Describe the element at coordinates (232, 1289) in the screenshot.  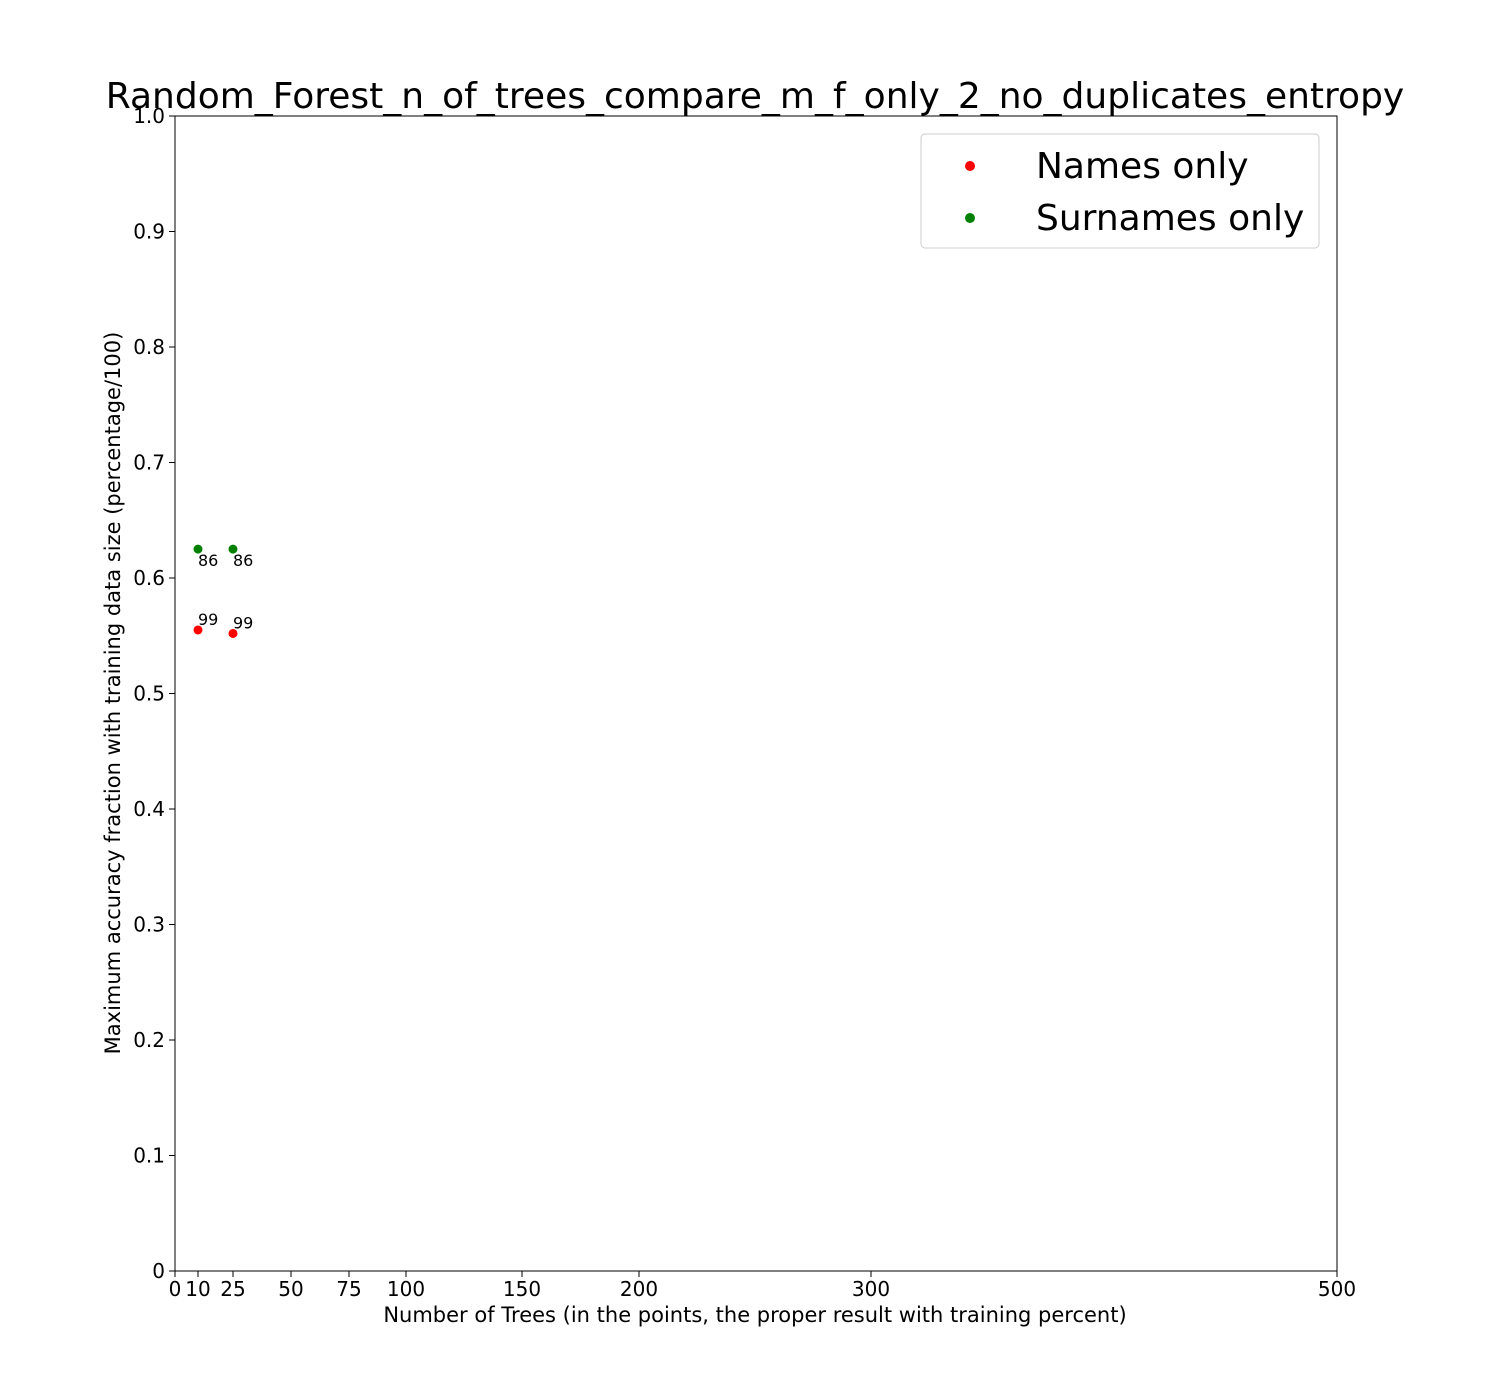
I see `x-tick-label: 25` at that location.